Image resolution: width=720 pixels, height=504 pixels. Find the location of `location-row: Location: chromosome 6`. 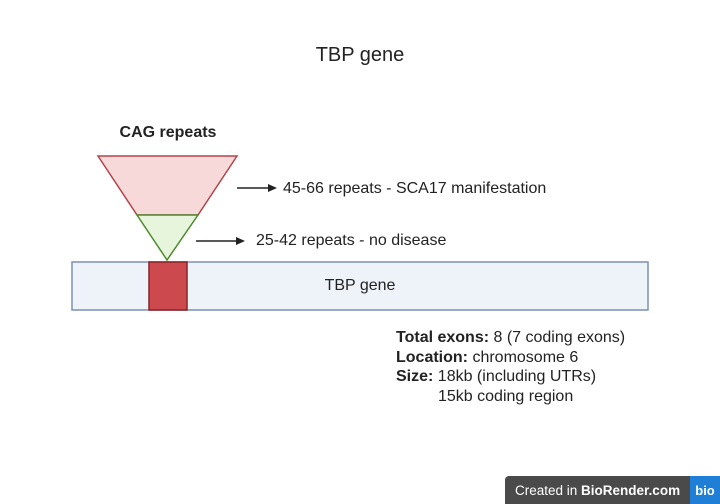

location-row: Location: chromosome 6 is located at coordinates (510, 358).